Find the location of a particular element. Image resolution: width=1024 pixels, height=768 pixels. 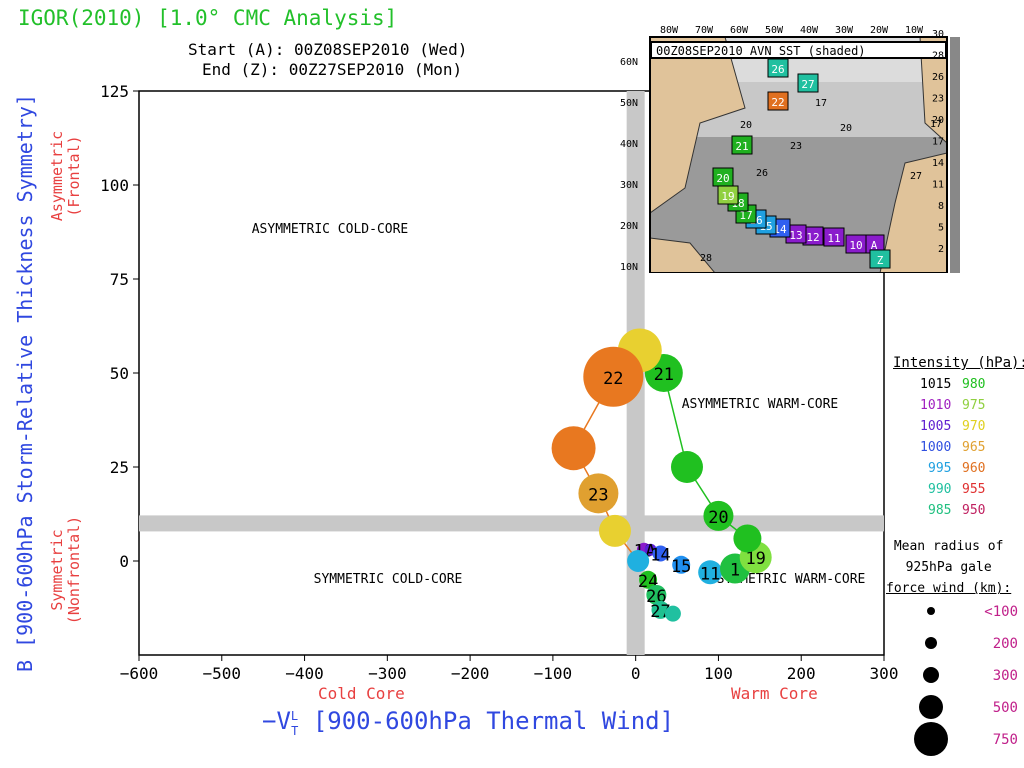

x-tick-label: 300 is located at coordinates (884, 673).